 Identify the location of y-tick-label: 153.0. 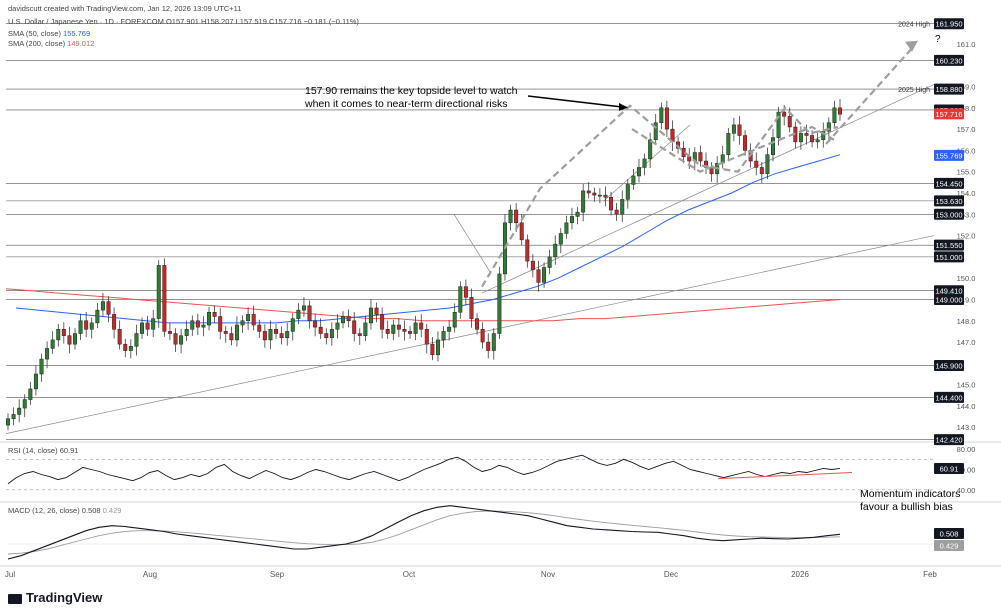
(966, 214).